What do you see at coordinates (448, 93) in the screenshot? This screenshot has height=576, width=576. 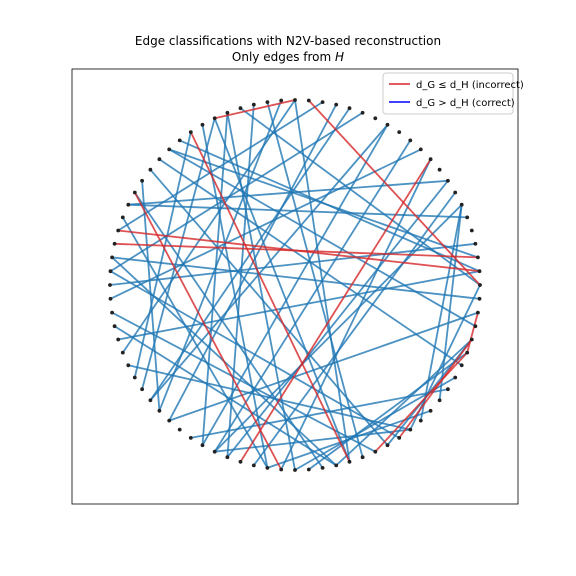 I see `legend-box` at bounding box center [448, 93].